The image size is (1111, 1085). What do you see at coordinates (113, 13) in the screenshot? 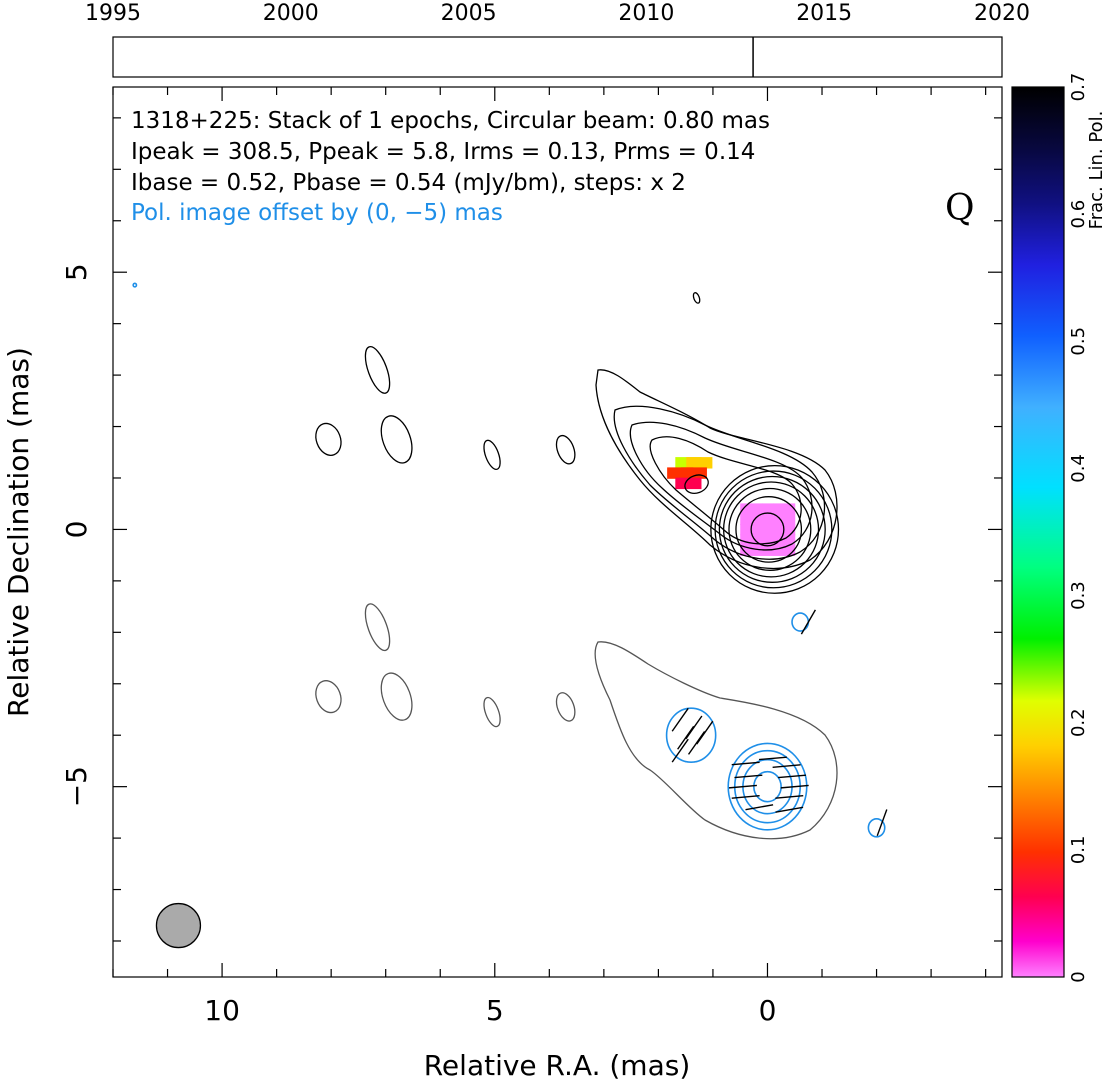
I see `timeline-tick-label: 1995` at bounding box center [113, 13].